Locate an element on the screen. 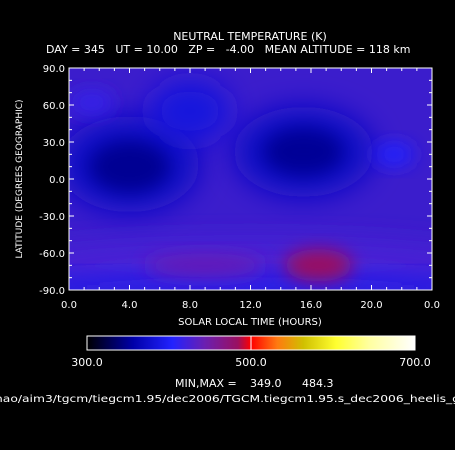 This screenshot has height=450, width=455. feature-warm-max is located at coordinates (318, 265).